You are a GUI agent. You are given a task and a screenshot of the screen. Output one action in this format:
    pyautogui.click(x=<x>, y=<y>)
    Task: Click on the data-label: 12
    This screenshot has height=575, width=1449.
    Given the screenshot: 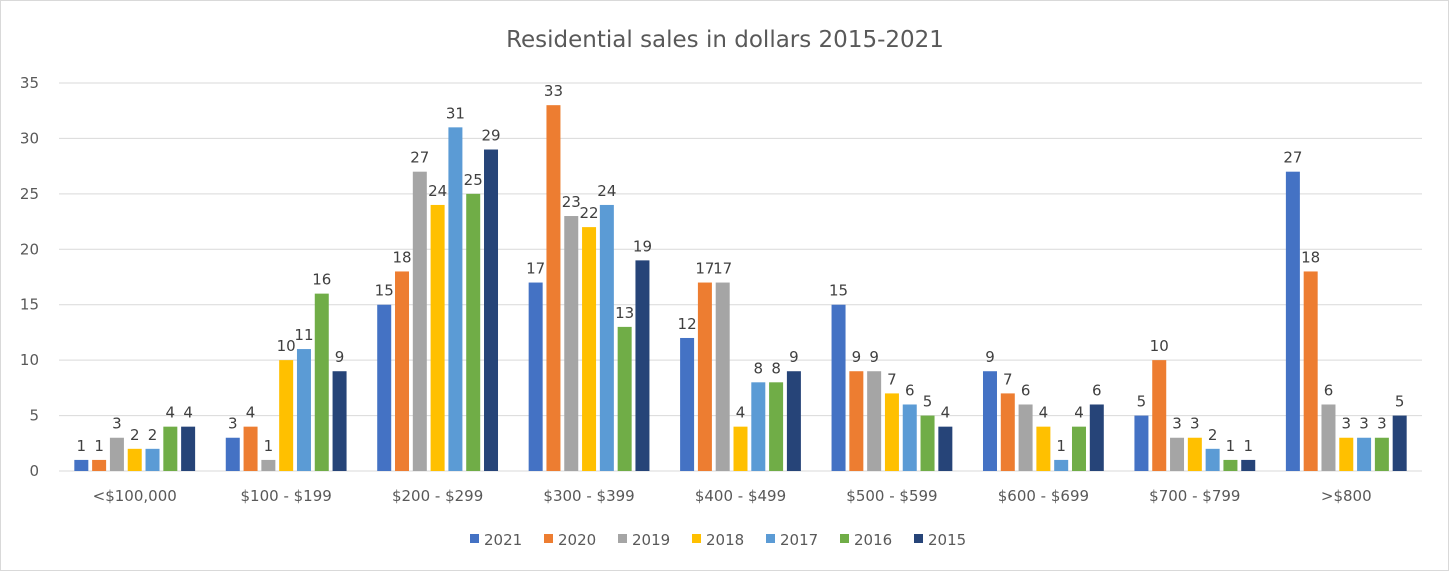 What is the action you would take?
    pyautogui.click(x=687, y=324)
    